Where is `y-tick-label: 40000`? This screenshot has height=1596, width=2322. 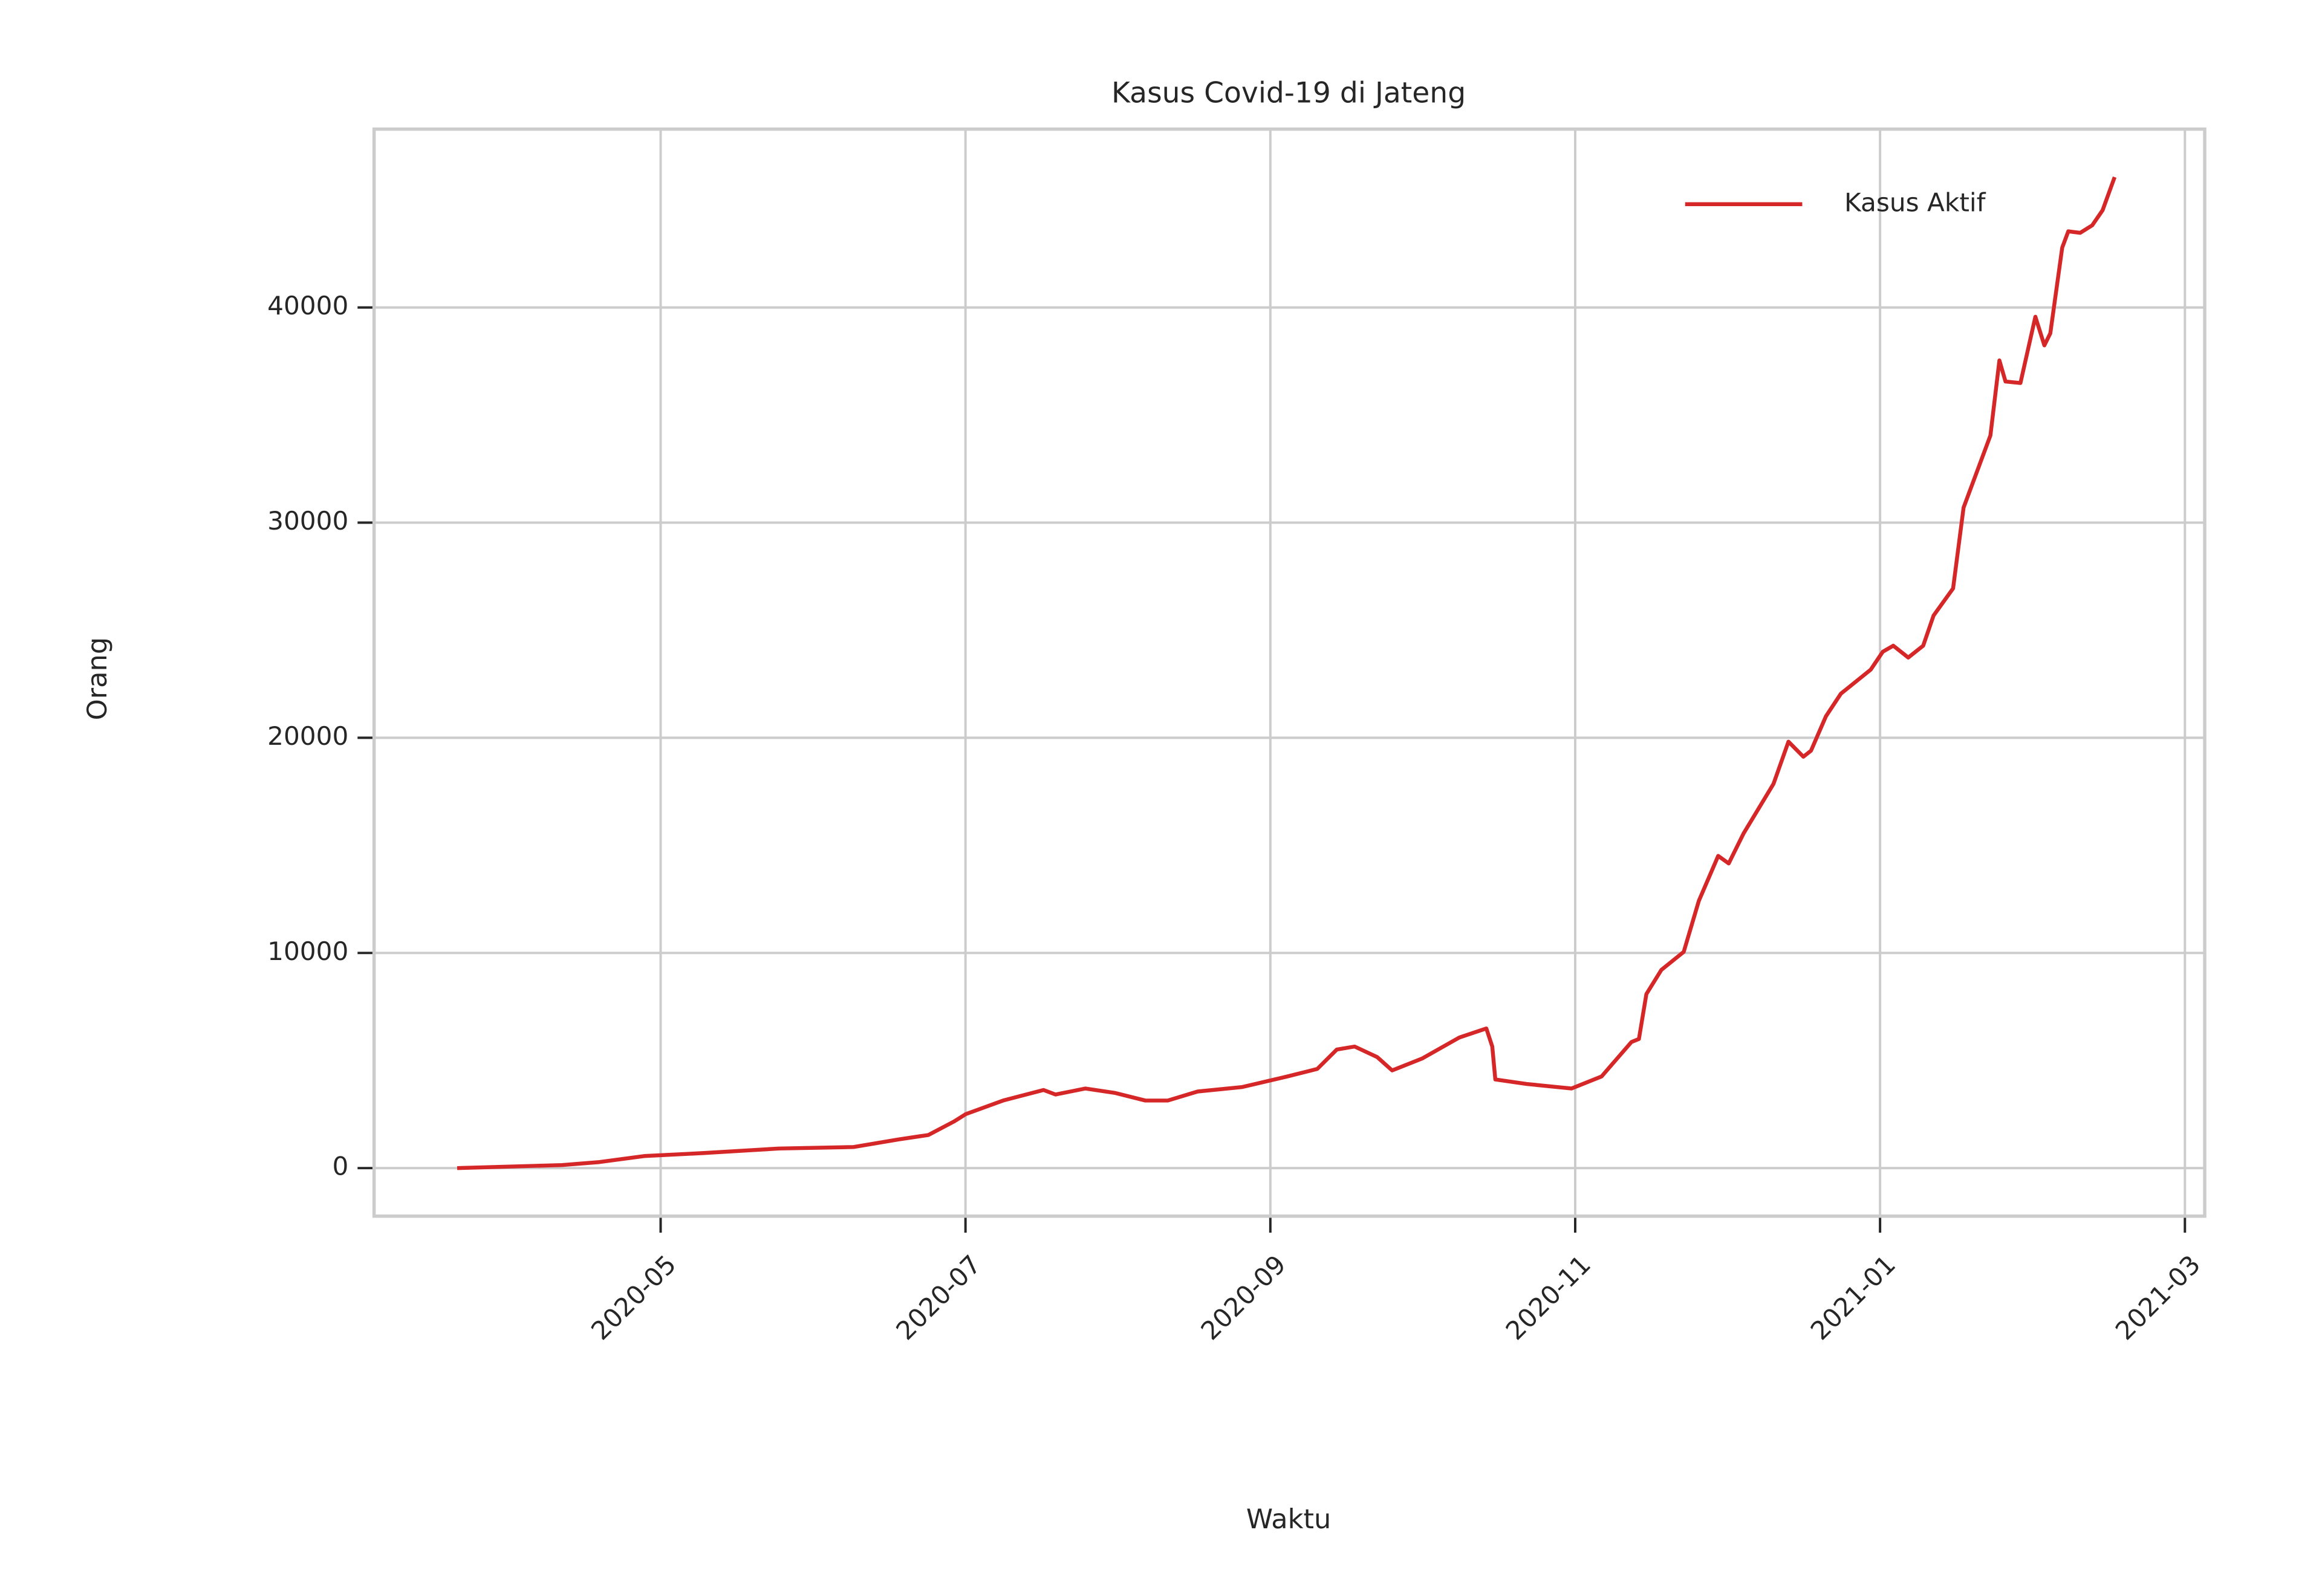
y-tick-label: 40000 is located at coordinates (307, 305).